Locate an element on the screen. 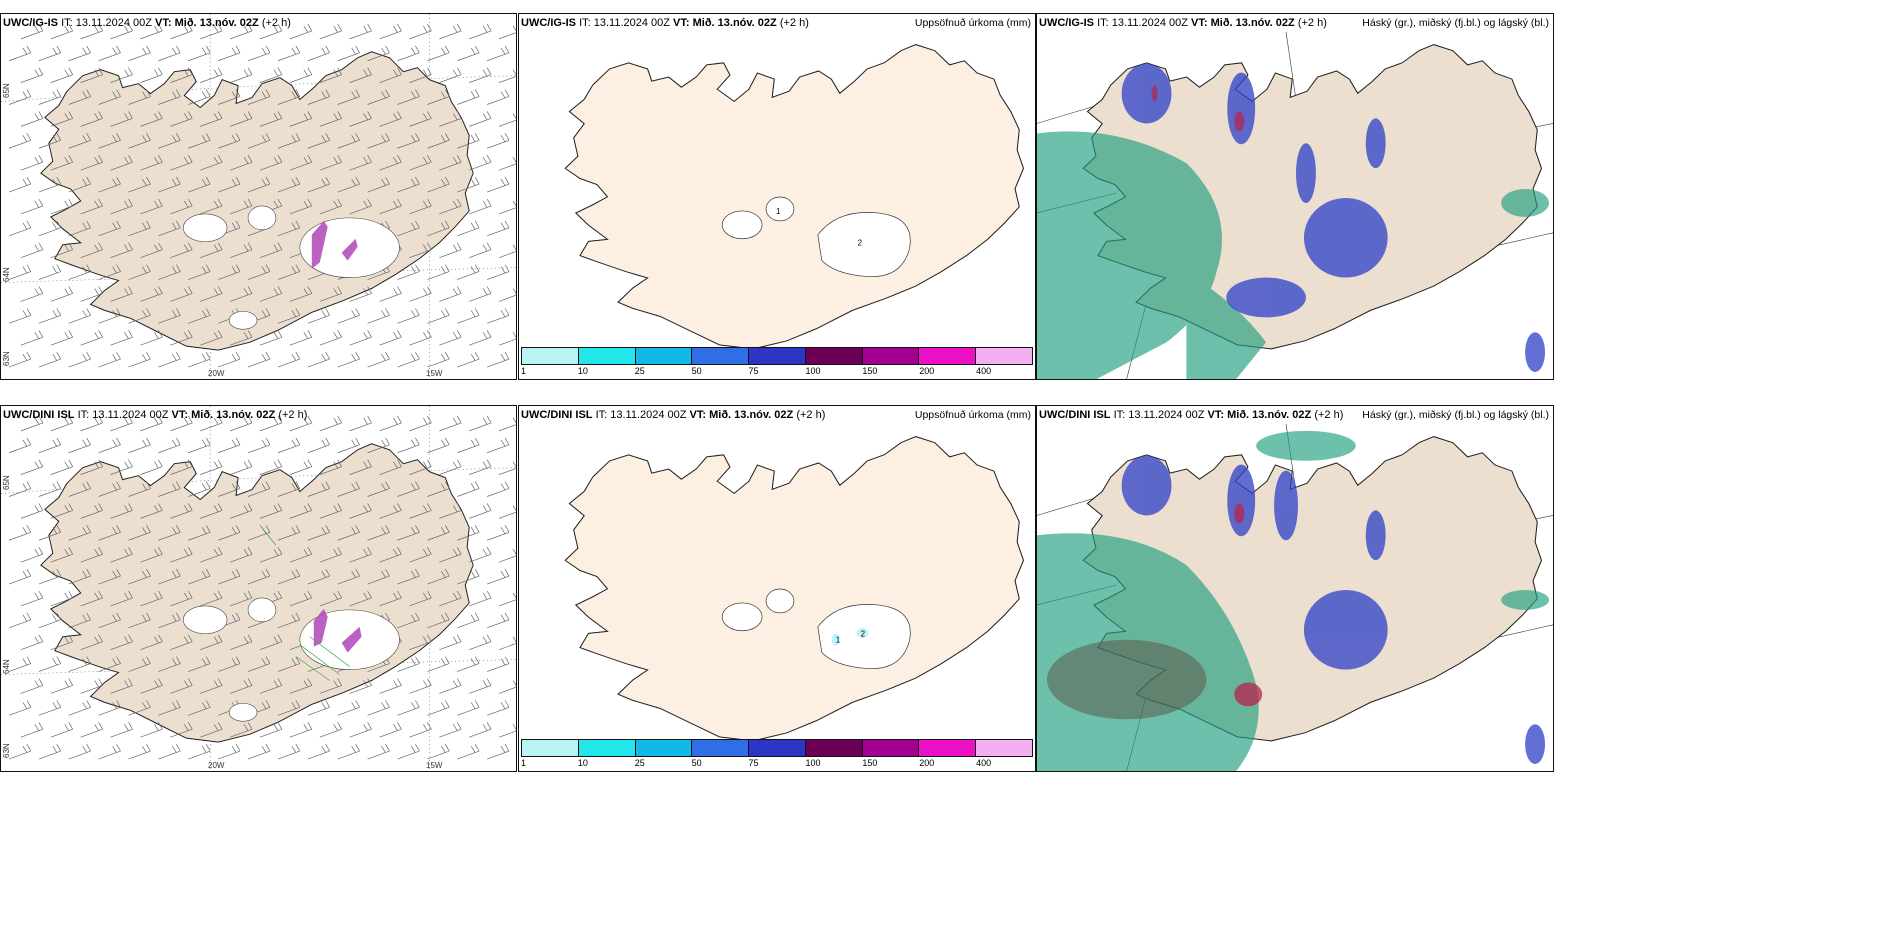 This screenshot has height=950, width=1900. lead-time: (+2 h) is located at coordinates (794, 23).